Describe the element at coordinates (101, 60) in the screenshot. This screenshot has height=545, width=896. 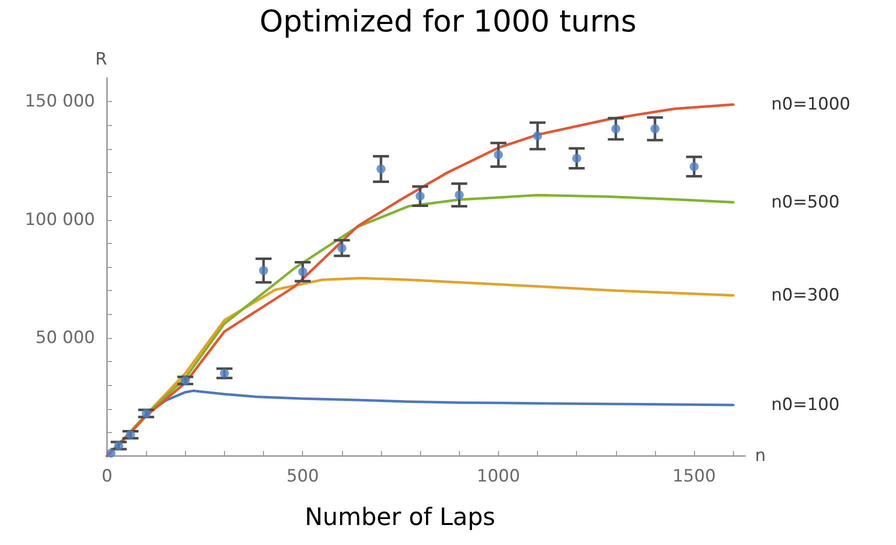
I see `y-axis-title: R` at that location.